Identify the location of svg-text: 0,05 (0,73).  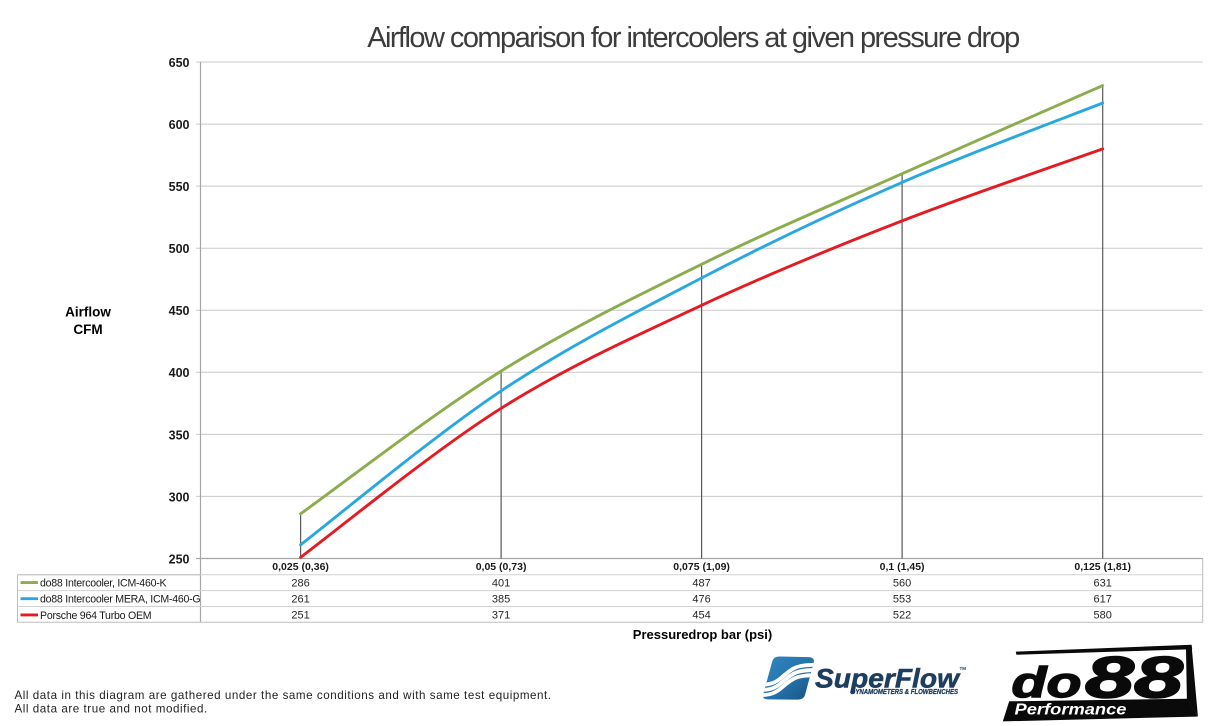
(501, 567).